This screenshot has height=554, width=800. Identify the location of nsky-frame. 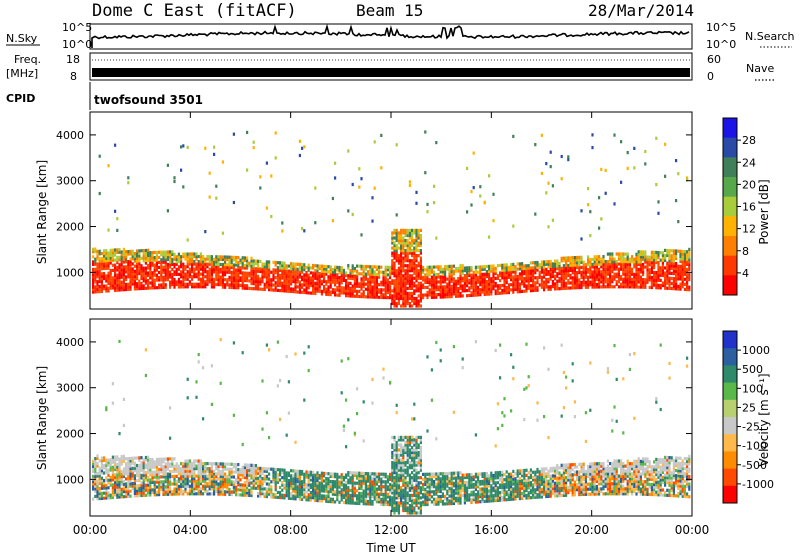
(391, 36).